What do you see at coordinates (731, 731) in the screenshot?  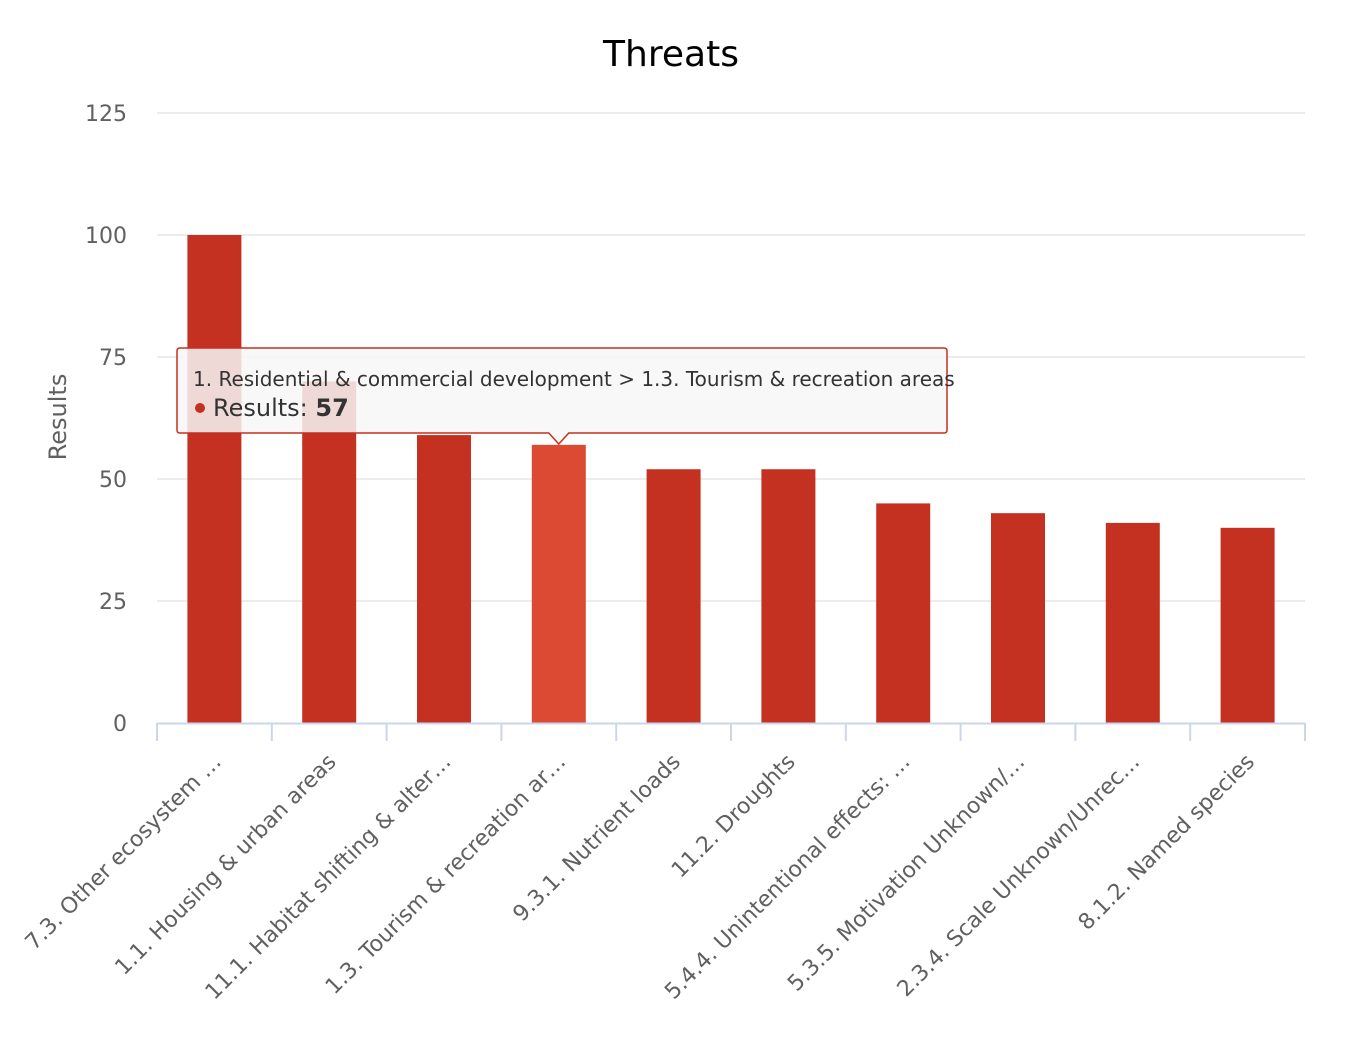 I see `x-axis` at bounding box center [731, 731].